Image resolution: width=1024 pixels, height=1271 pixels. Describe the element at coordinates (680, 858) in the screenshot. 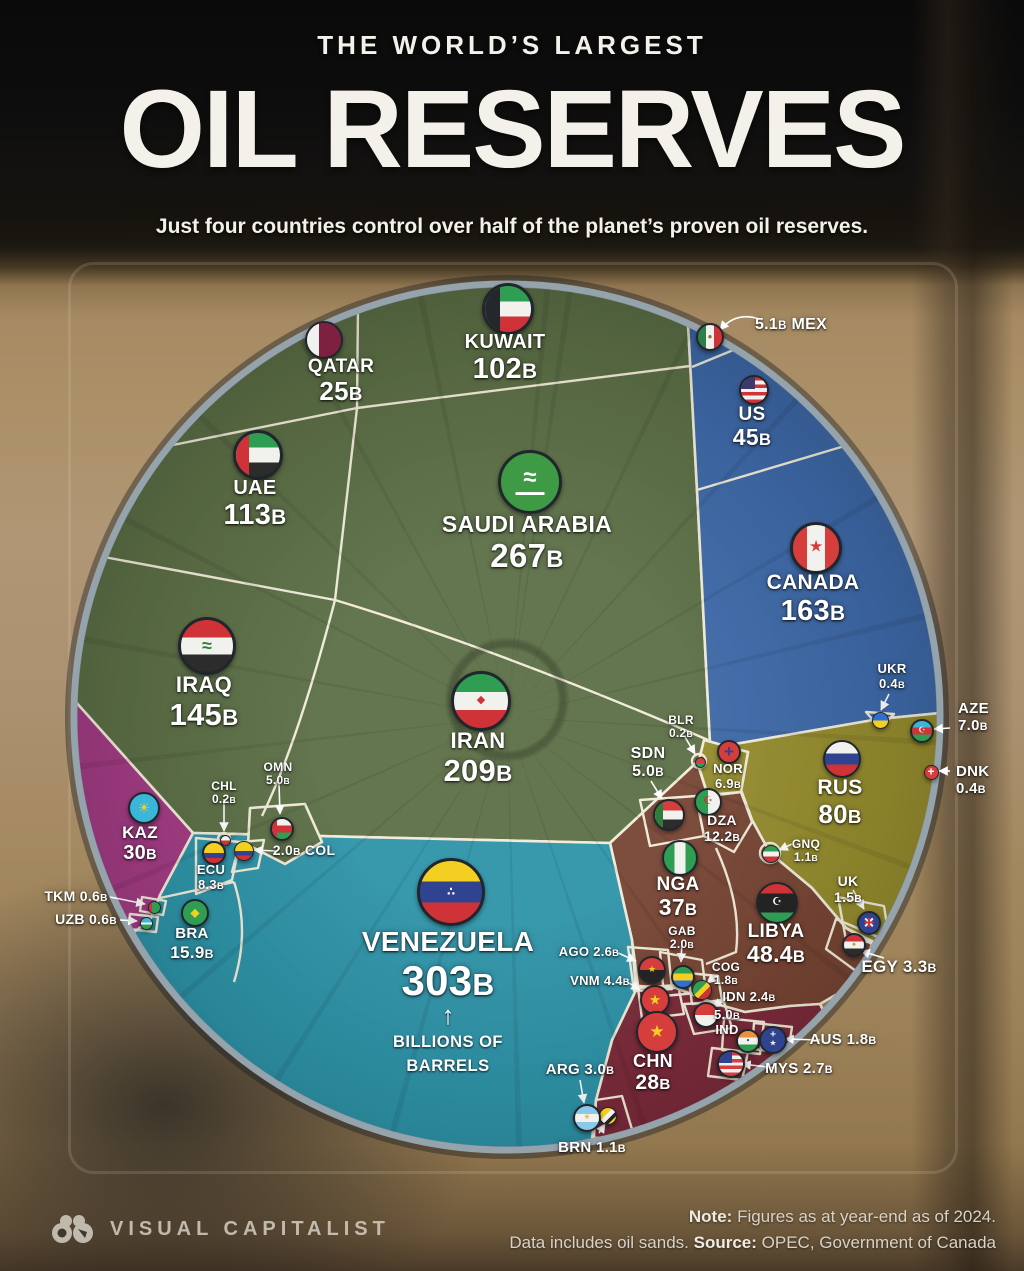

I see `nga-flag-icon` at that location.